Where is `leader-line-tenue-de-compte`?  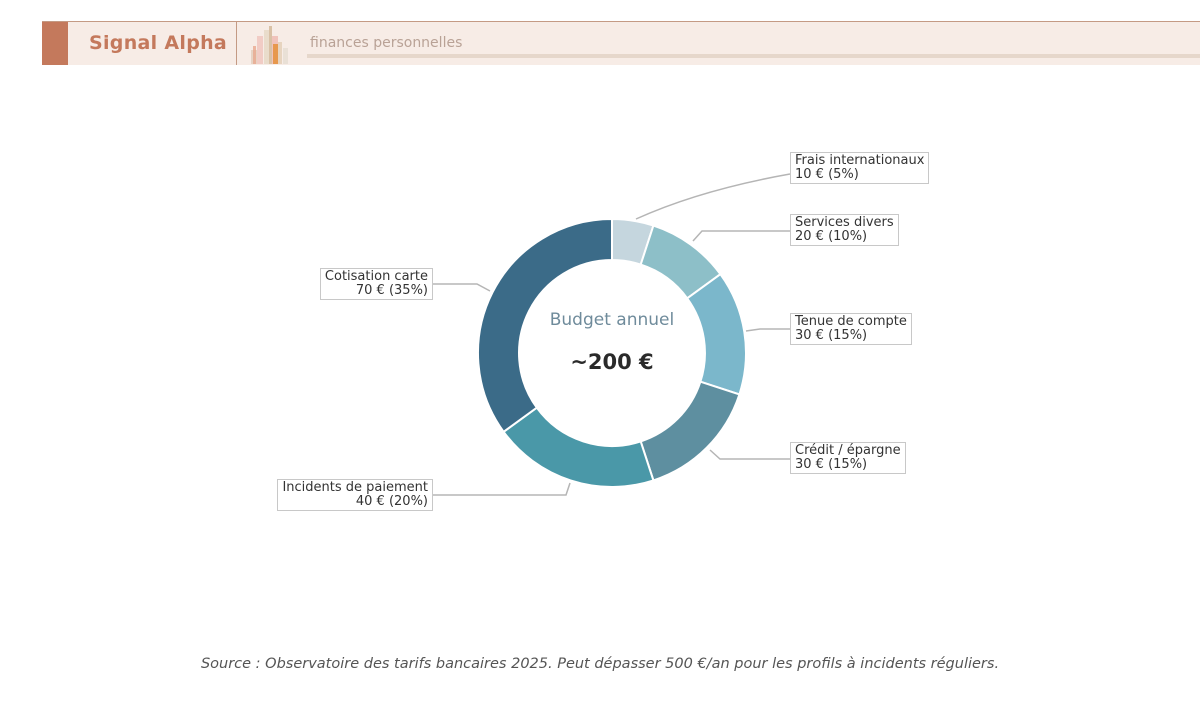
leader-line-tenue-de-compte is located at coordinates (767, 330).